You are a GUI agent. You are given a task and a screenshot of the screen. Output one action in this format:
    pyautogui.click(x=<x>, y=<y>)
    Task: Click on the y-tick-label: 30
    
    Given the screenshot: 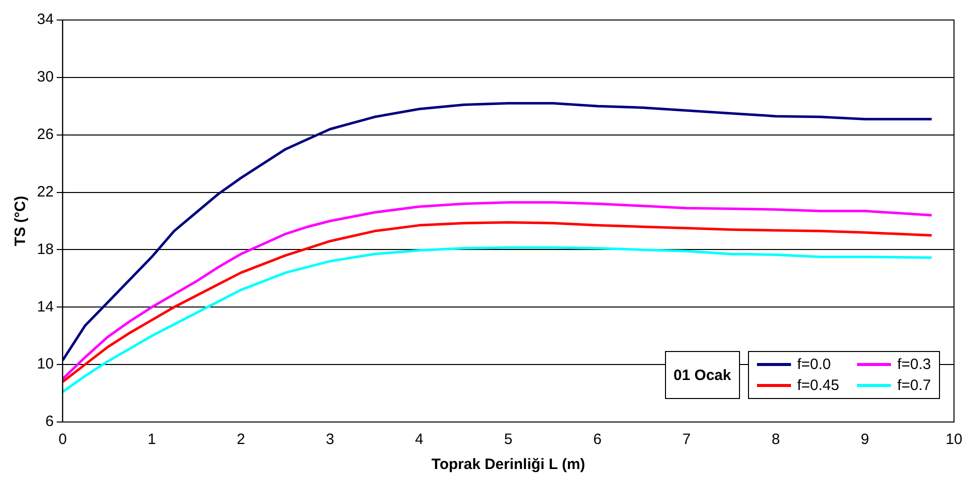 What is the action you would take?
    pyautogui.click(x=45, y=77)
    